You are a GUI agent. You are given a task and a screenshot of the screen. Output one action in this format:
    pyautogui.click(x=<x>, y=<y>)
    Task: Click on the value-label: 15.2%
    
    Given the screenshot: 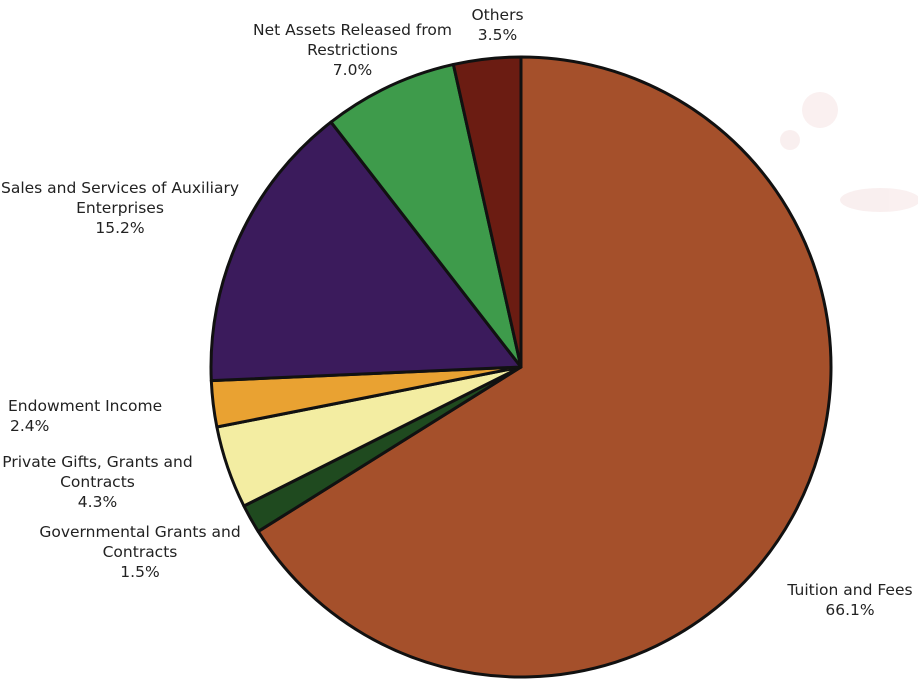 What is the action you would take?
    pyautogui.click(x=120, y=228)
    